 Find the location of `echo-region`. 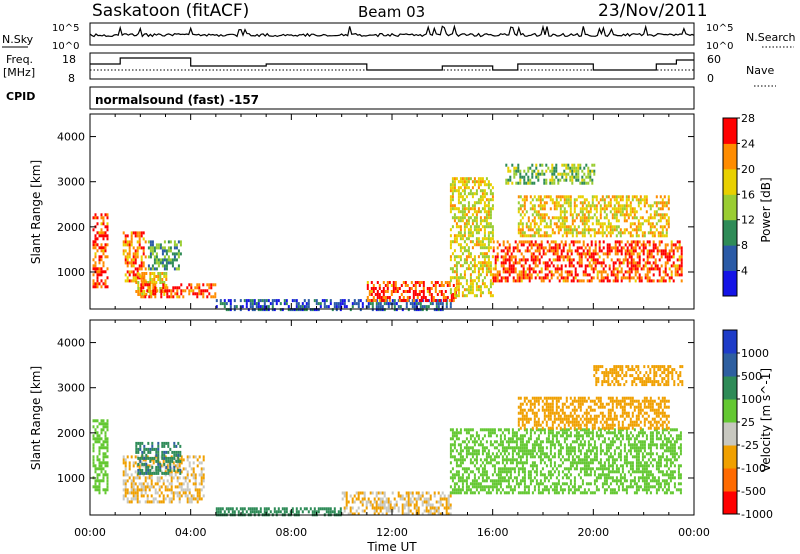

echo-region is located at coordinates (178, 291).